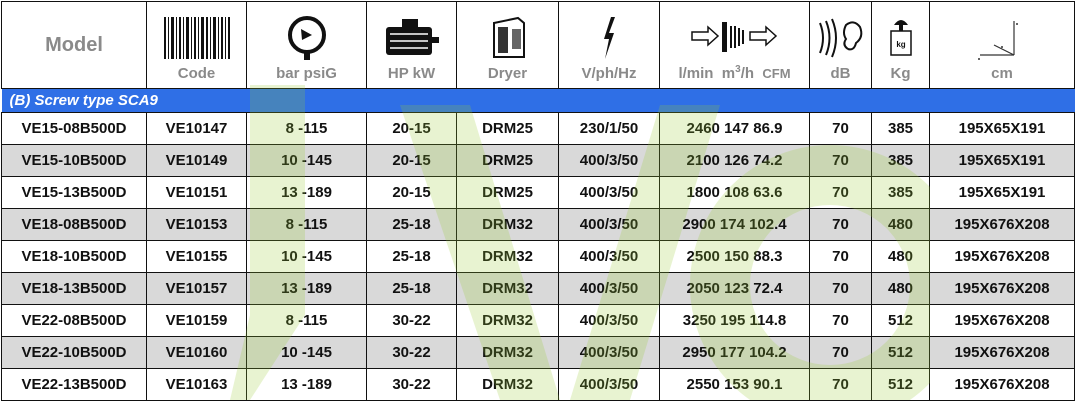 The height and width of the screenshot is (401, 1077). Describe the element at coordinates (196, 224) in the screenshot. I see `cell-code: VE10153` at that location.